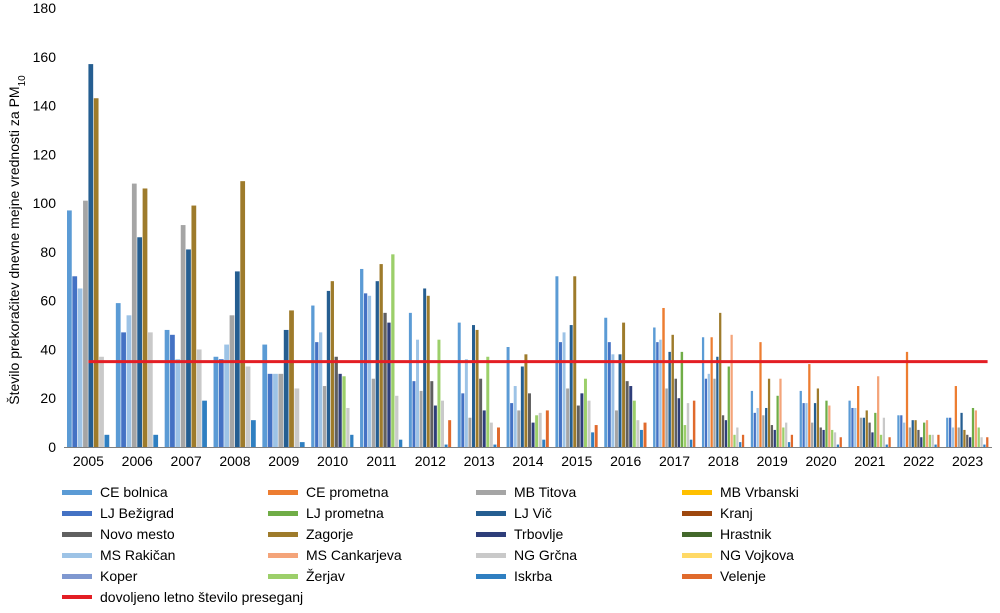  What do you see at coordinates (869, 461) in the screenshot?
I see `x-tick-label: 2021` at bounding box center [869, 461].